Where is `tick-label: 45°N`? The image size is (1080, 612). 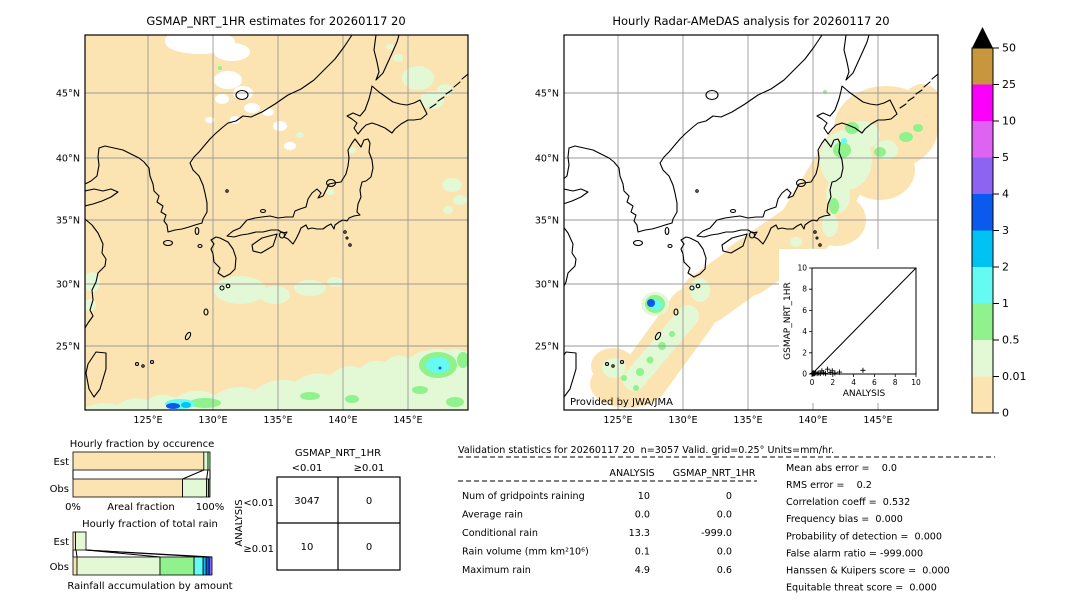 tick-label: 45°N is located at coordinates (68, 94).